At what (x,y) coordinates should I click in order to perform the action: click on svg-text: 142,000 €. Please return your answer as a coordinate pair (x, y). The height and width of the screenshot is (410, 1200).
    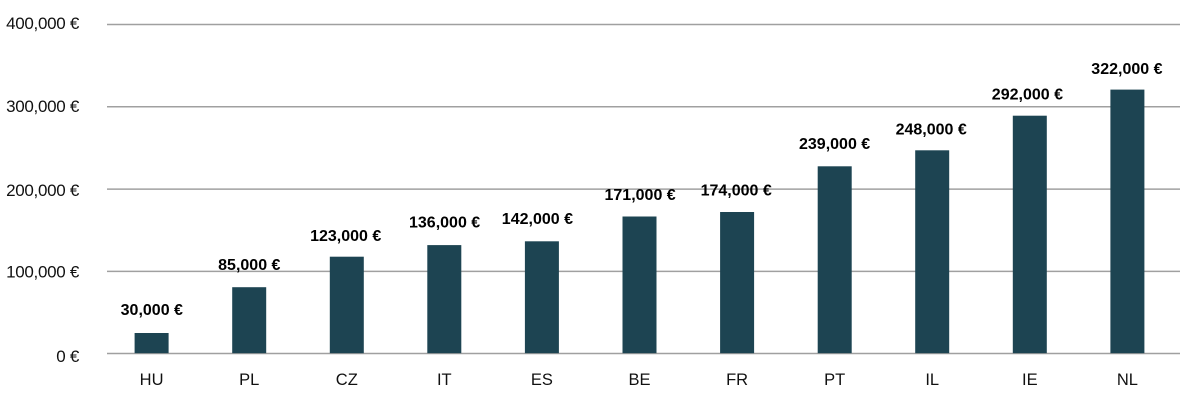
    Looking at the image, I should click on (537, 219).